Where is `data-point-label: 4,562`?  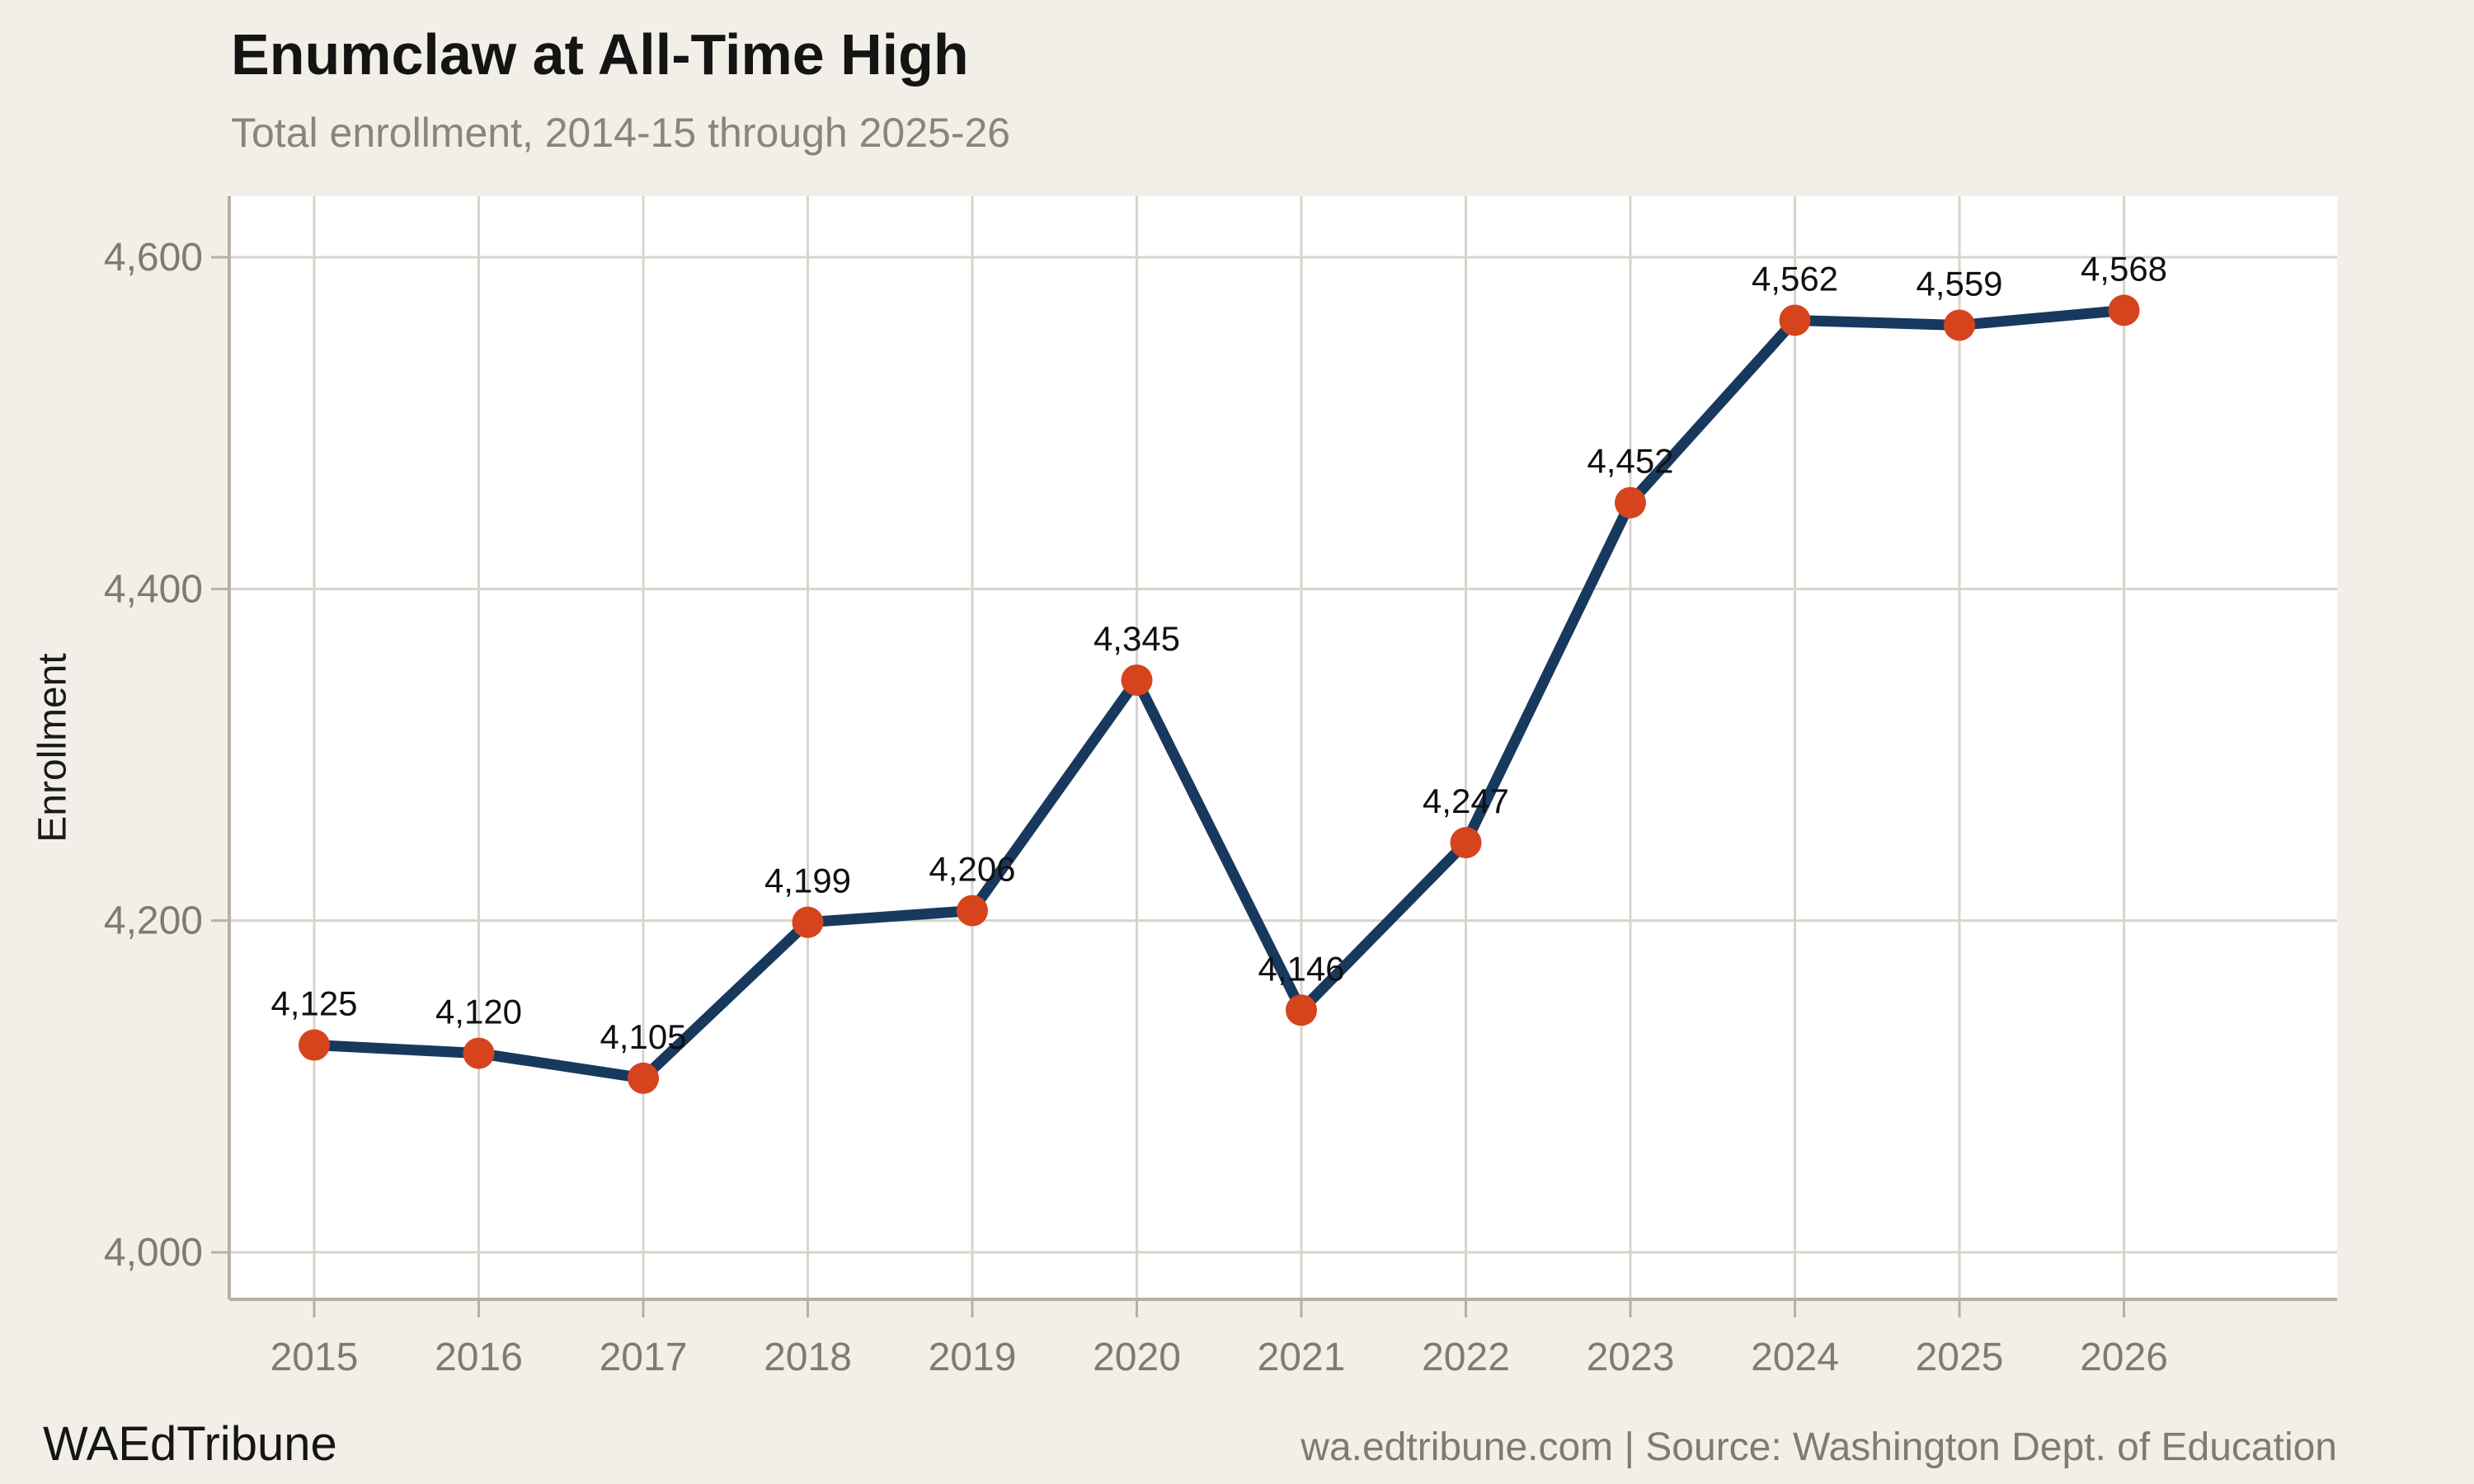 data-point-label: 4,562 is located at coordinates (1795, 278).